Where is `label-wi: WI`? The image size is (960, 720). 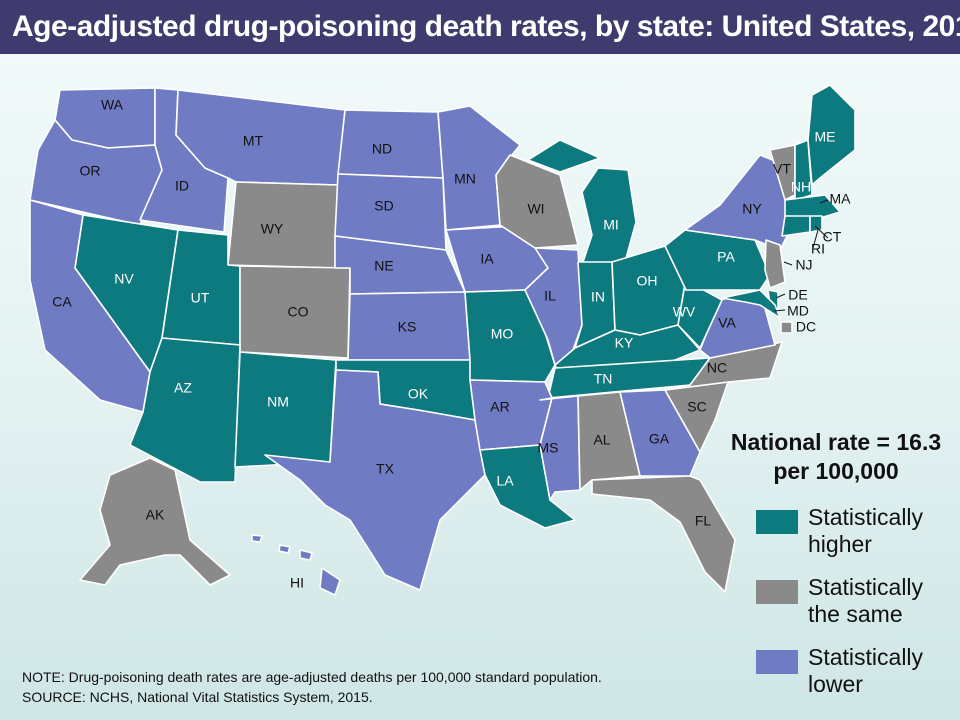
label-wi: WI is located at coordinates (535, 209).